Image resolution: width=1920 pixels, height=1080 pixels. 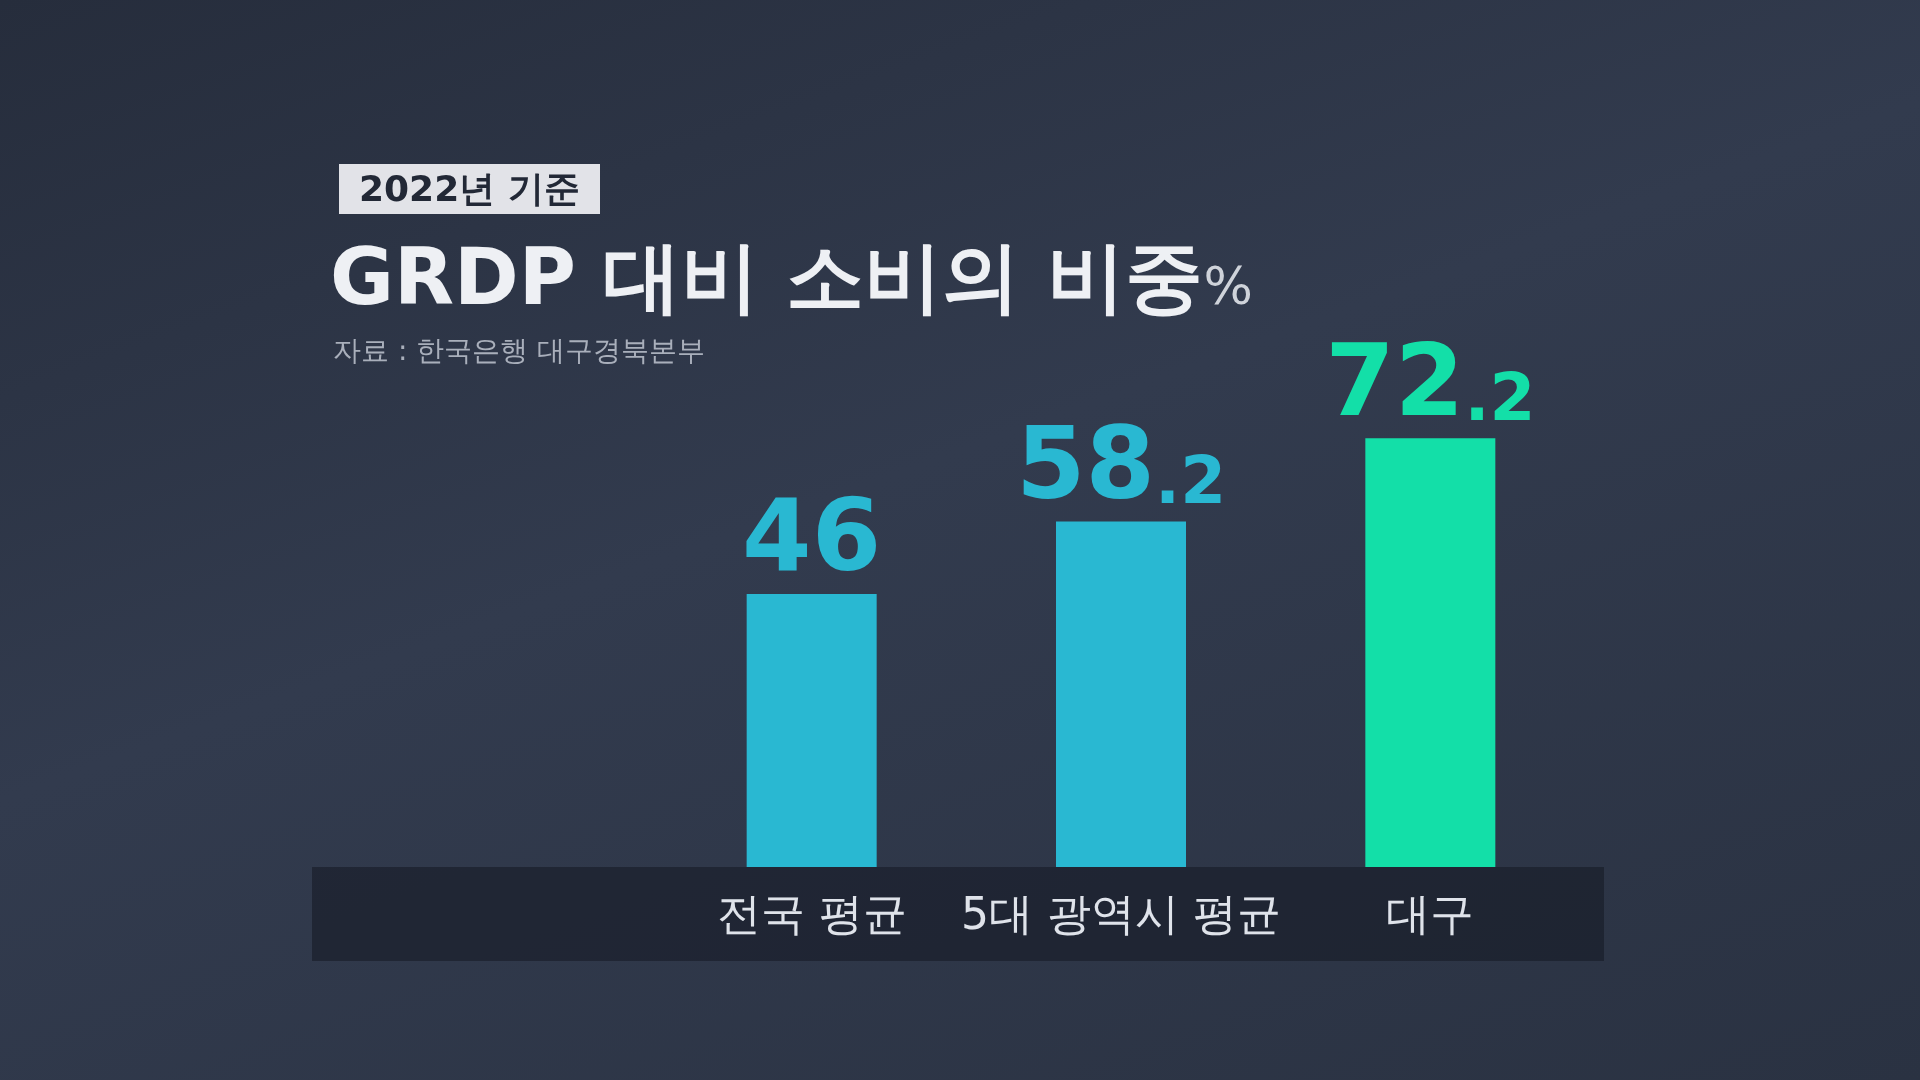 I want to click on x-tick-label: 전국 평균, so click(x=811, y=913).